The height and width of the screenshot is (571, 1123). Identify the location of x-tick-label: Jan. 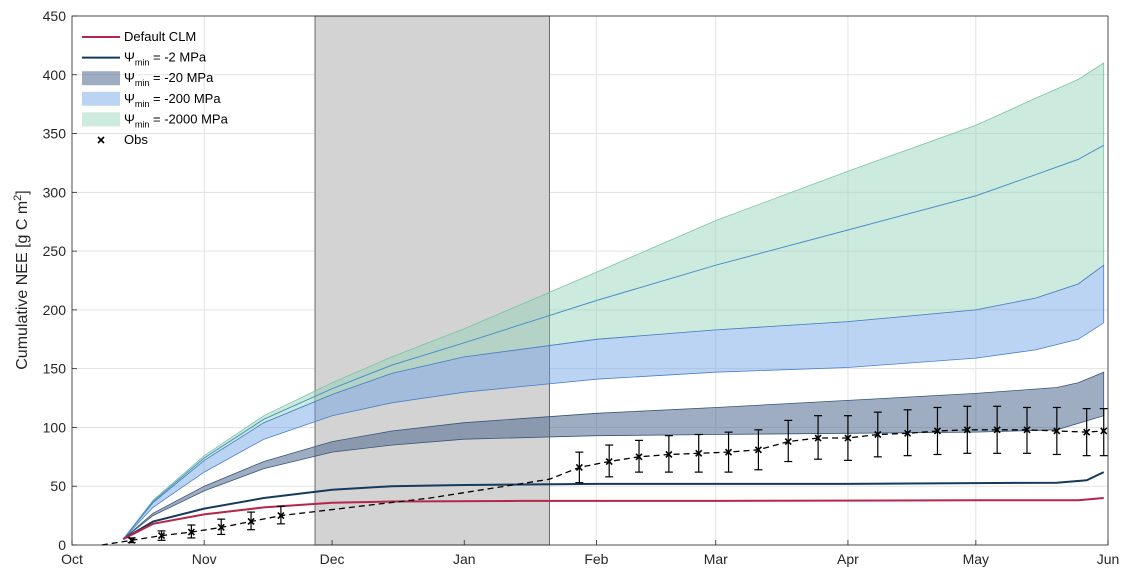
(464, 559).